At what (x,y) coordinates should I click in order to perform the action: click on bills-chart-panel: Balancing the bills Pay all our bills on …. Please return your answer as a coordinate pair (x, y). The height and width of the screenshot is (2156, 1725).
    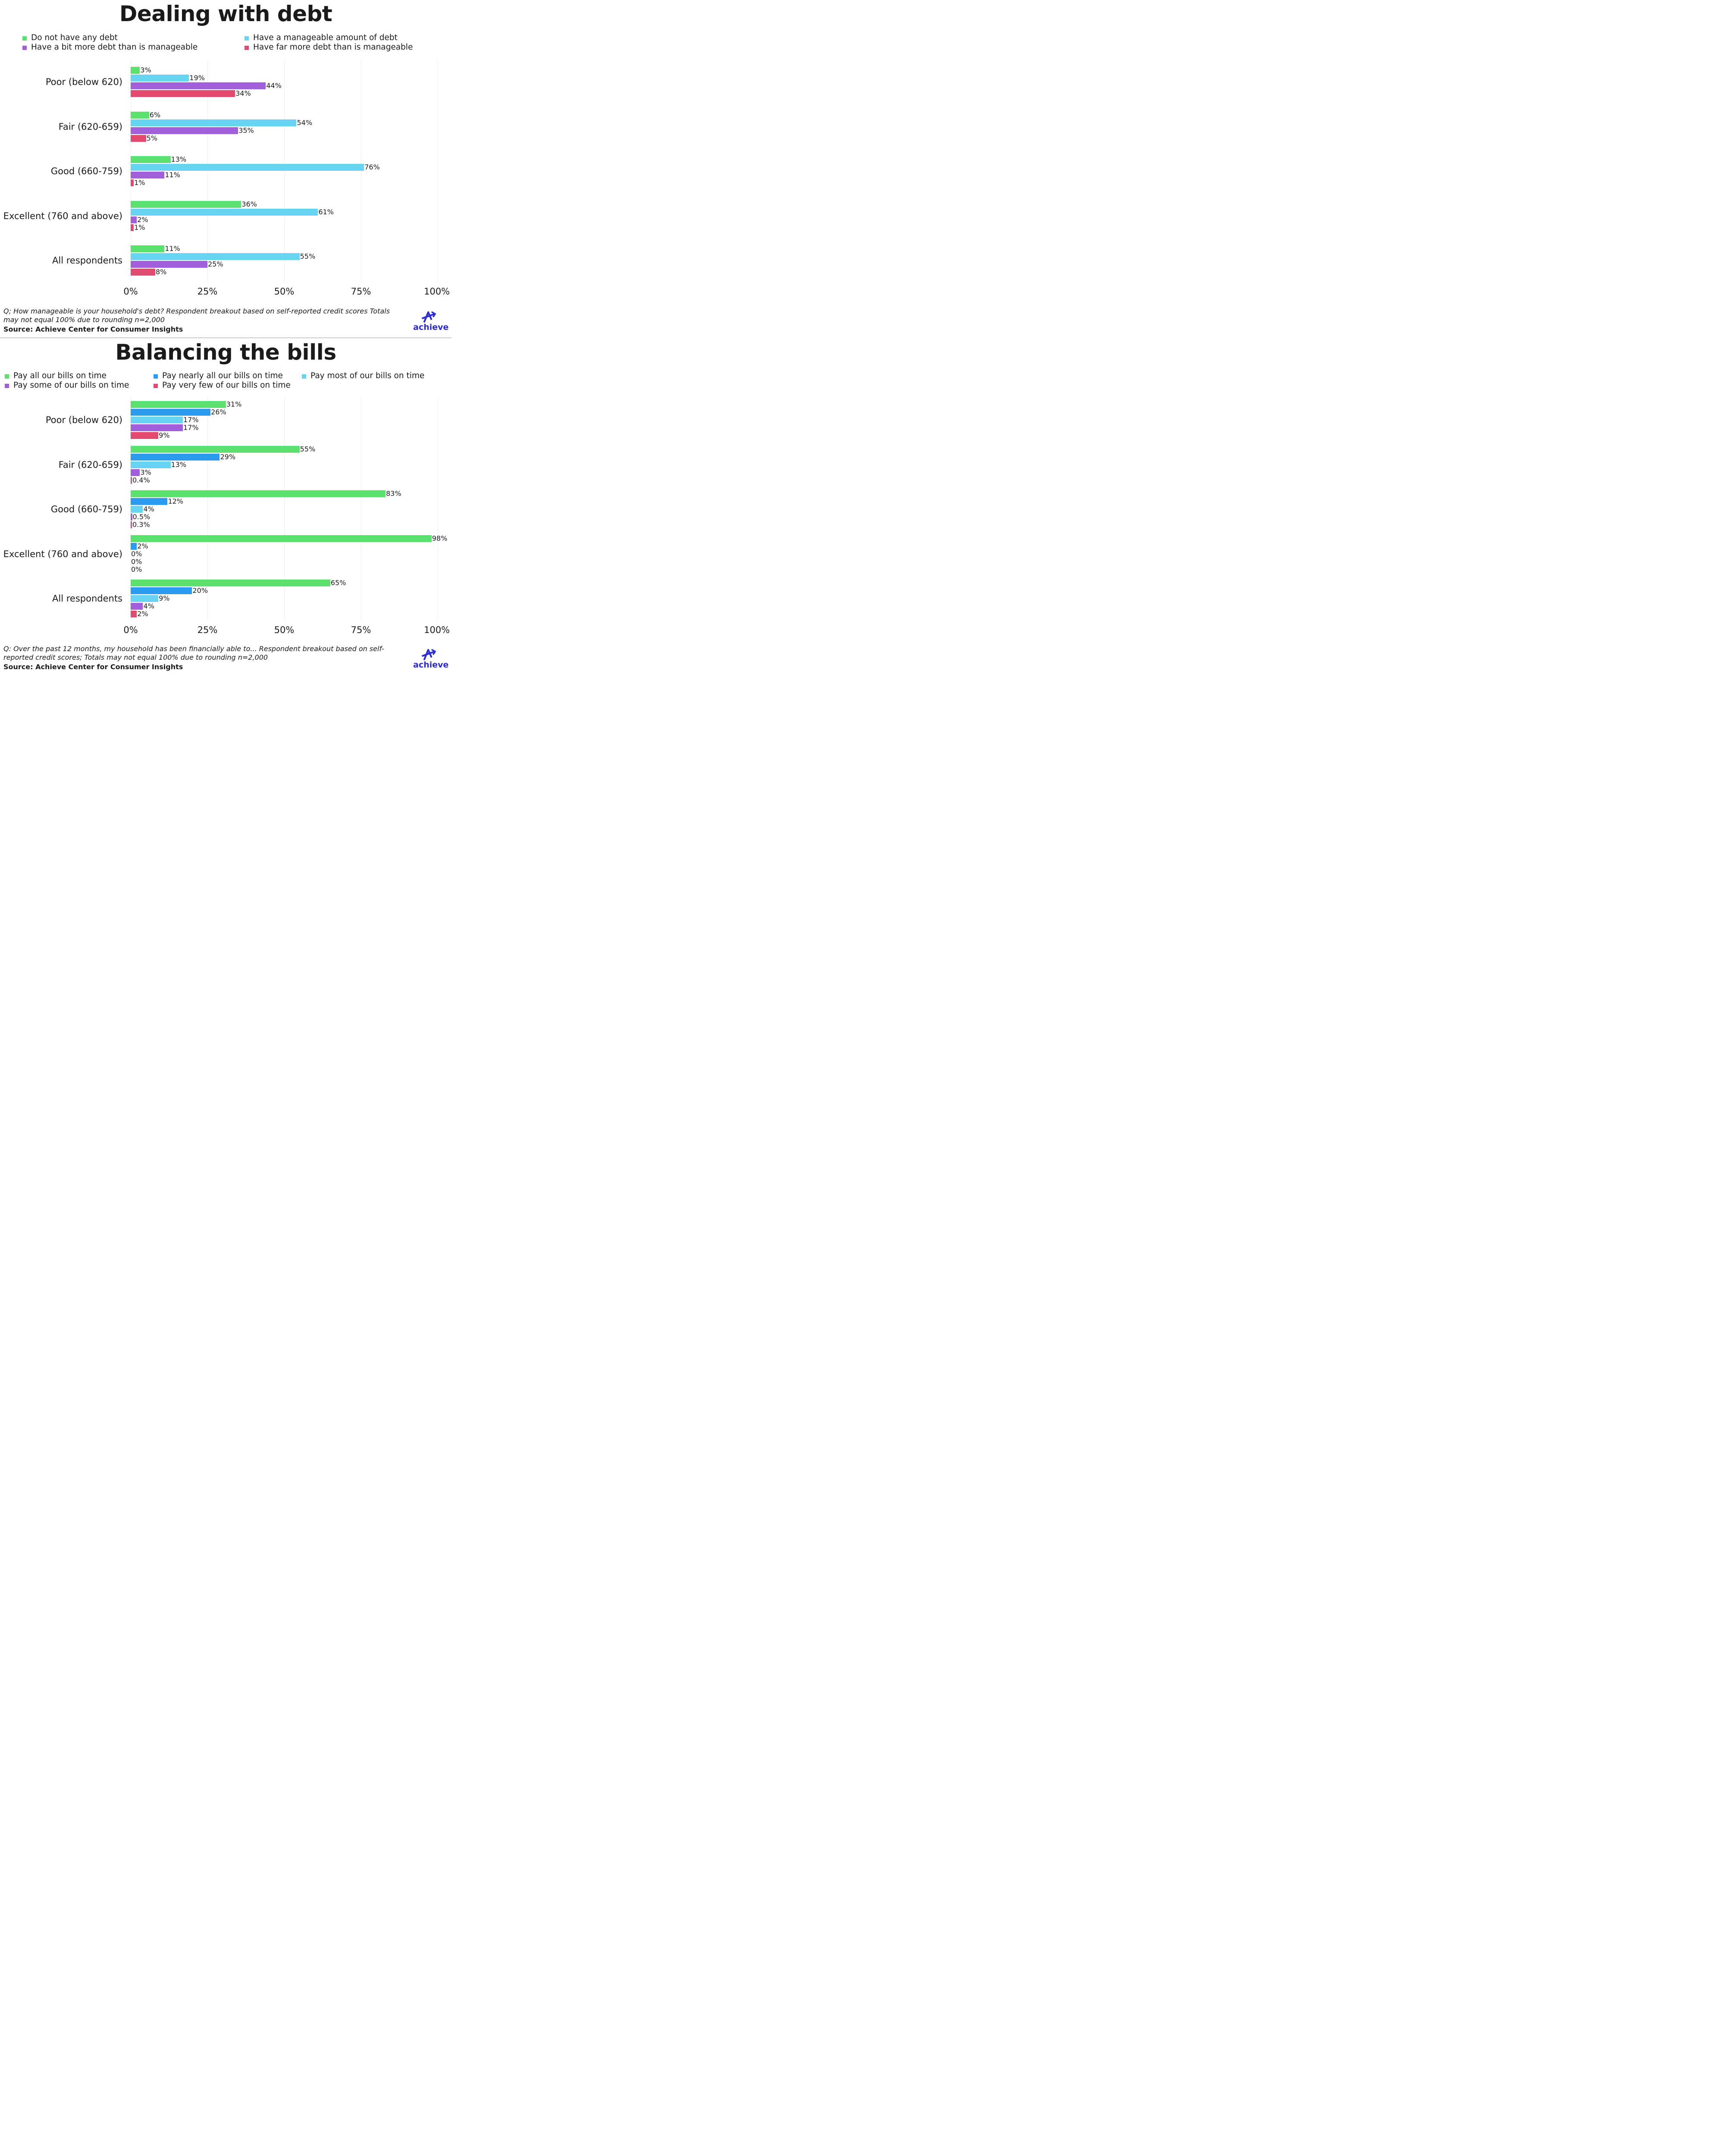
    Looking at the image, I should click on (226, 507).